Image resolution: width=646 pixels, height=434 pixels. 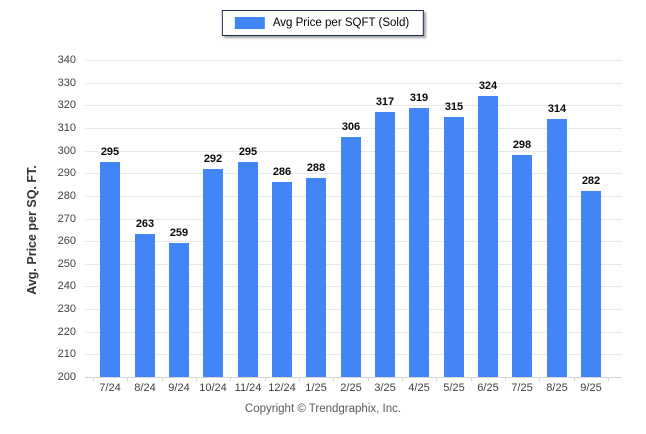 I want to click on legend-label: Avg Price per SQFT (Sold), so click(x=341, y=23).